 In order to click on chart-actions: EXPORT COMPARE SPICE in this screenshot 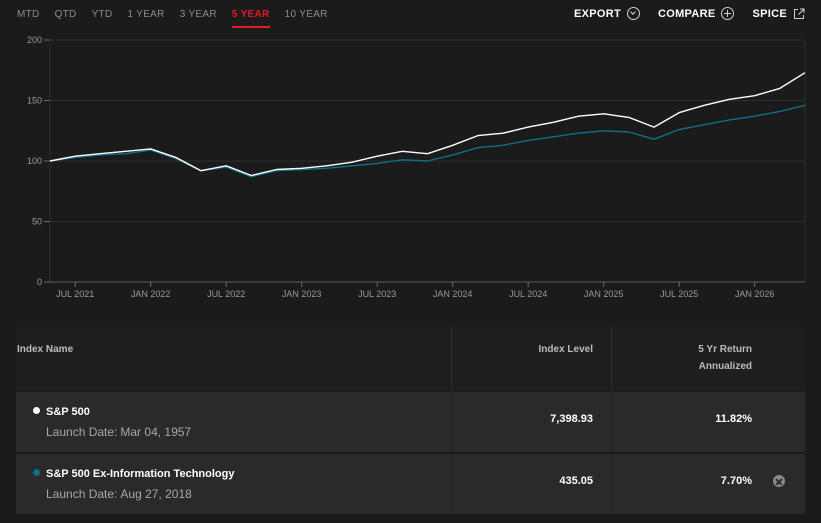, I will do `click(680, 13)`.